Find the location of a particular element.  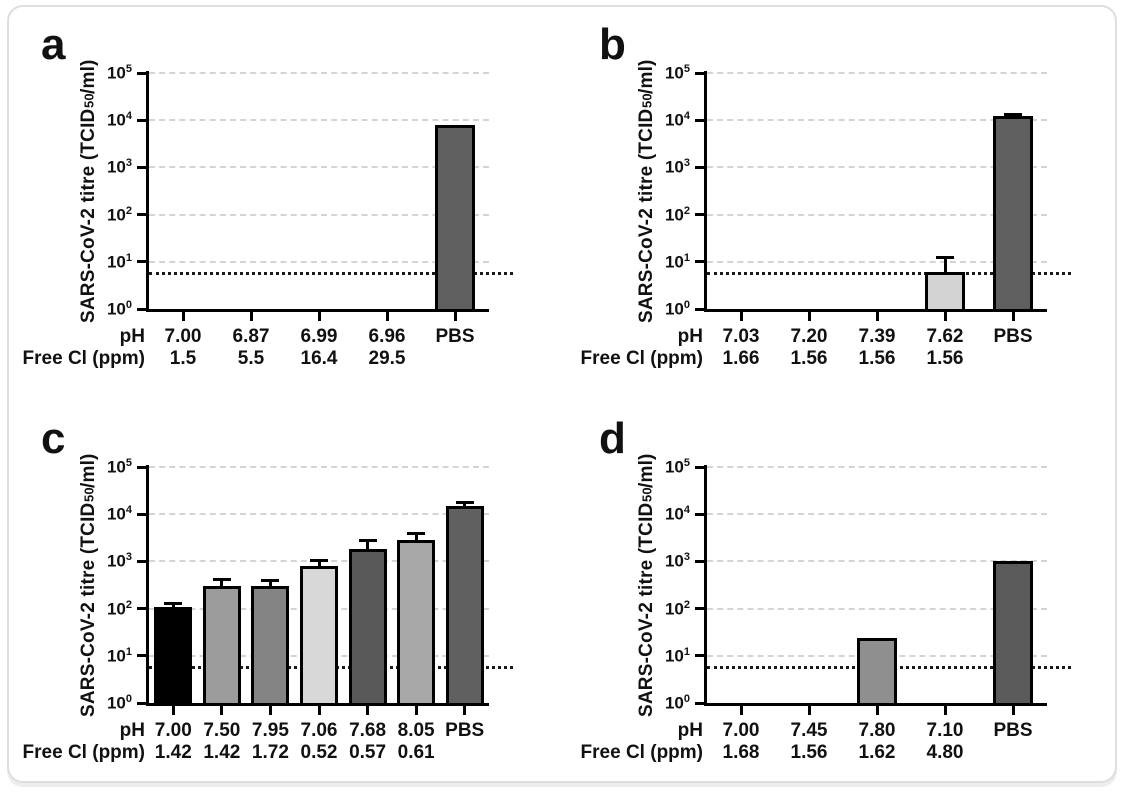

y-axis-title: SARS-CoV-2 titre (TCID 50/ml) is located at coordinates (88, 191).